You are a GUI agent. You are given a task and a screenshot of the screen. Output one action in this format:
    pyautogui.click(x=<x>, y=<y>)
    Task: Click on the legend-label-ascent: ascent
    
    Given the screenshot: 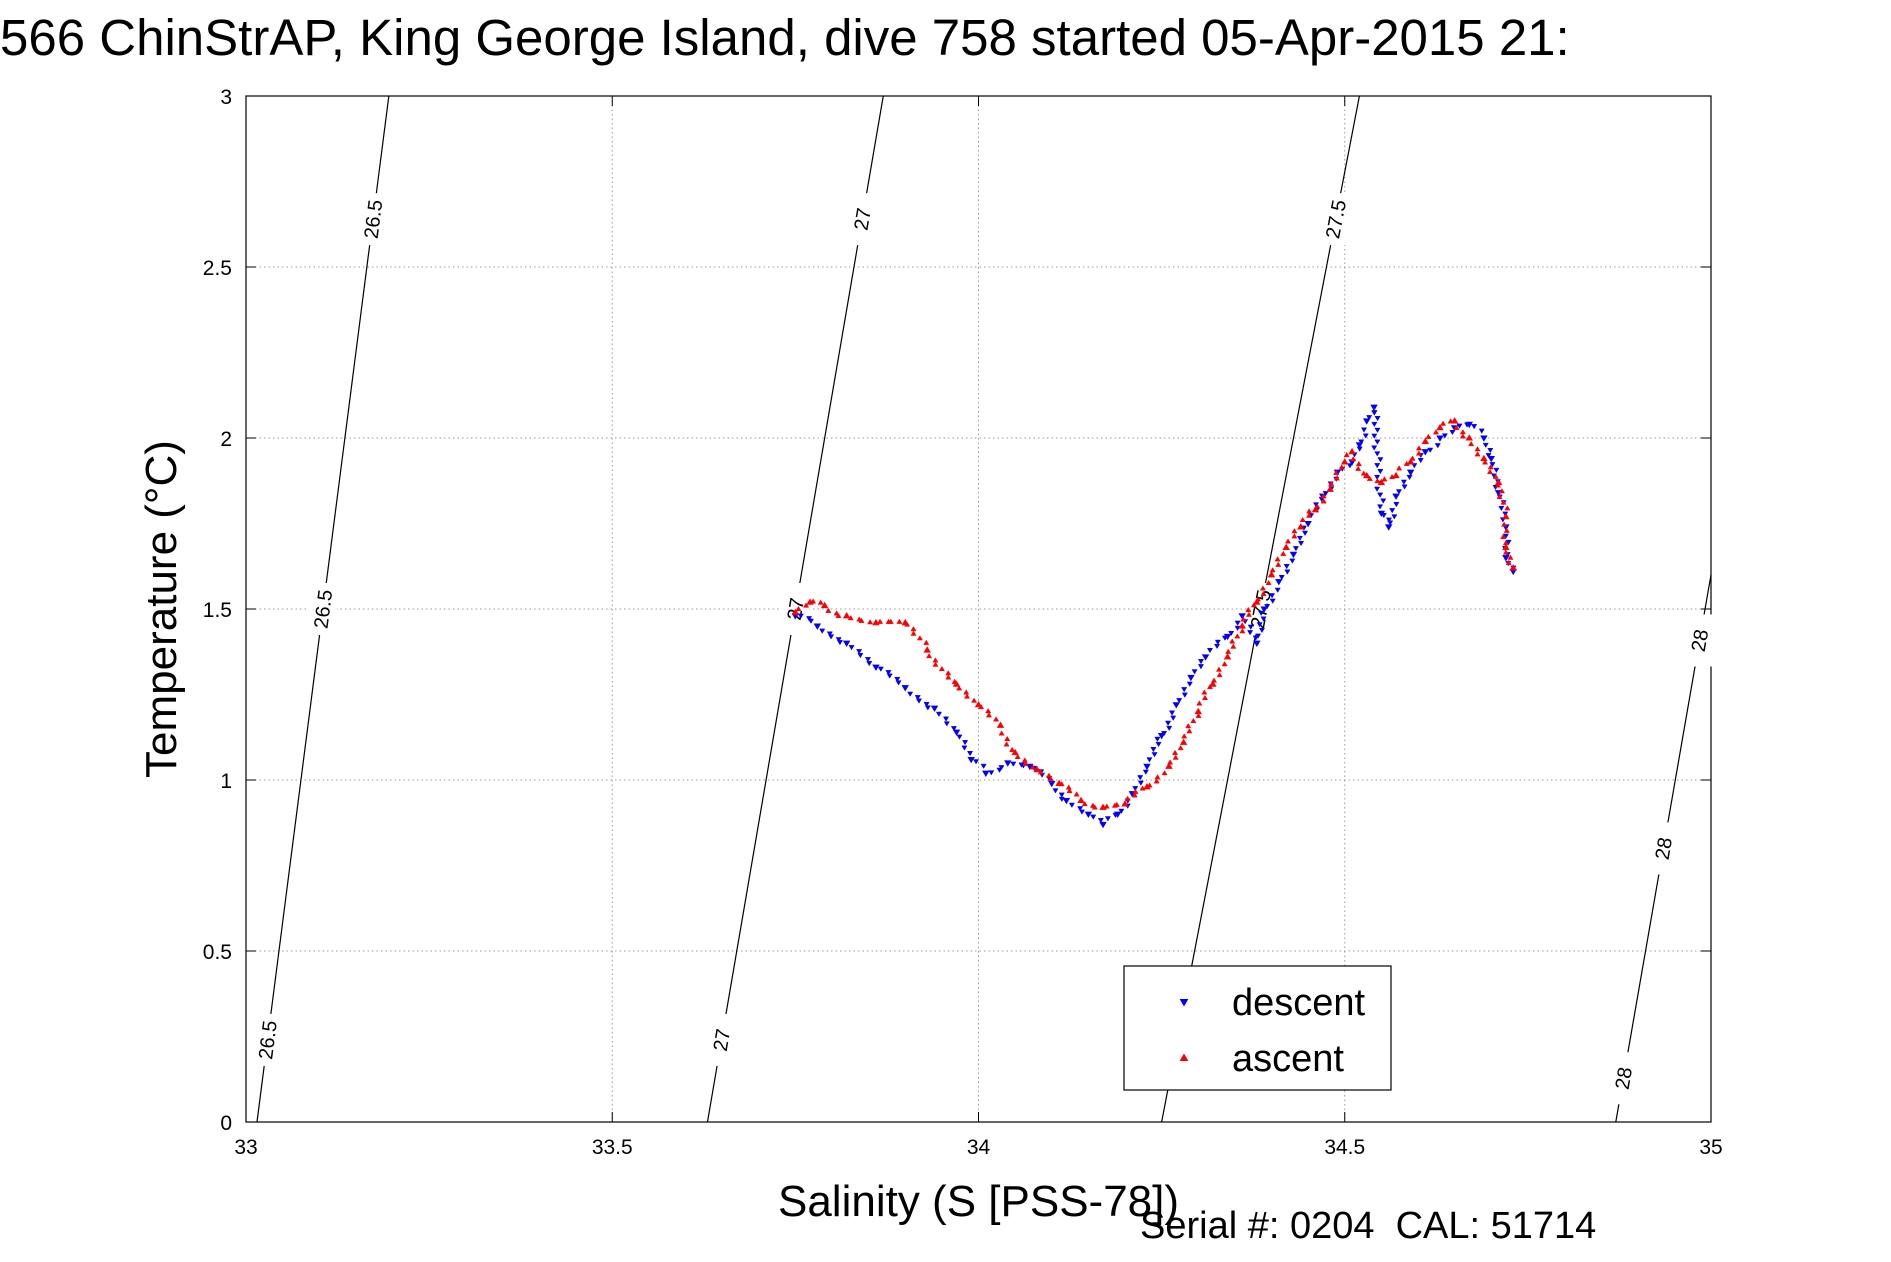 What is the action you would take?
    pyautogui.click(x=1288, y=1059)
    